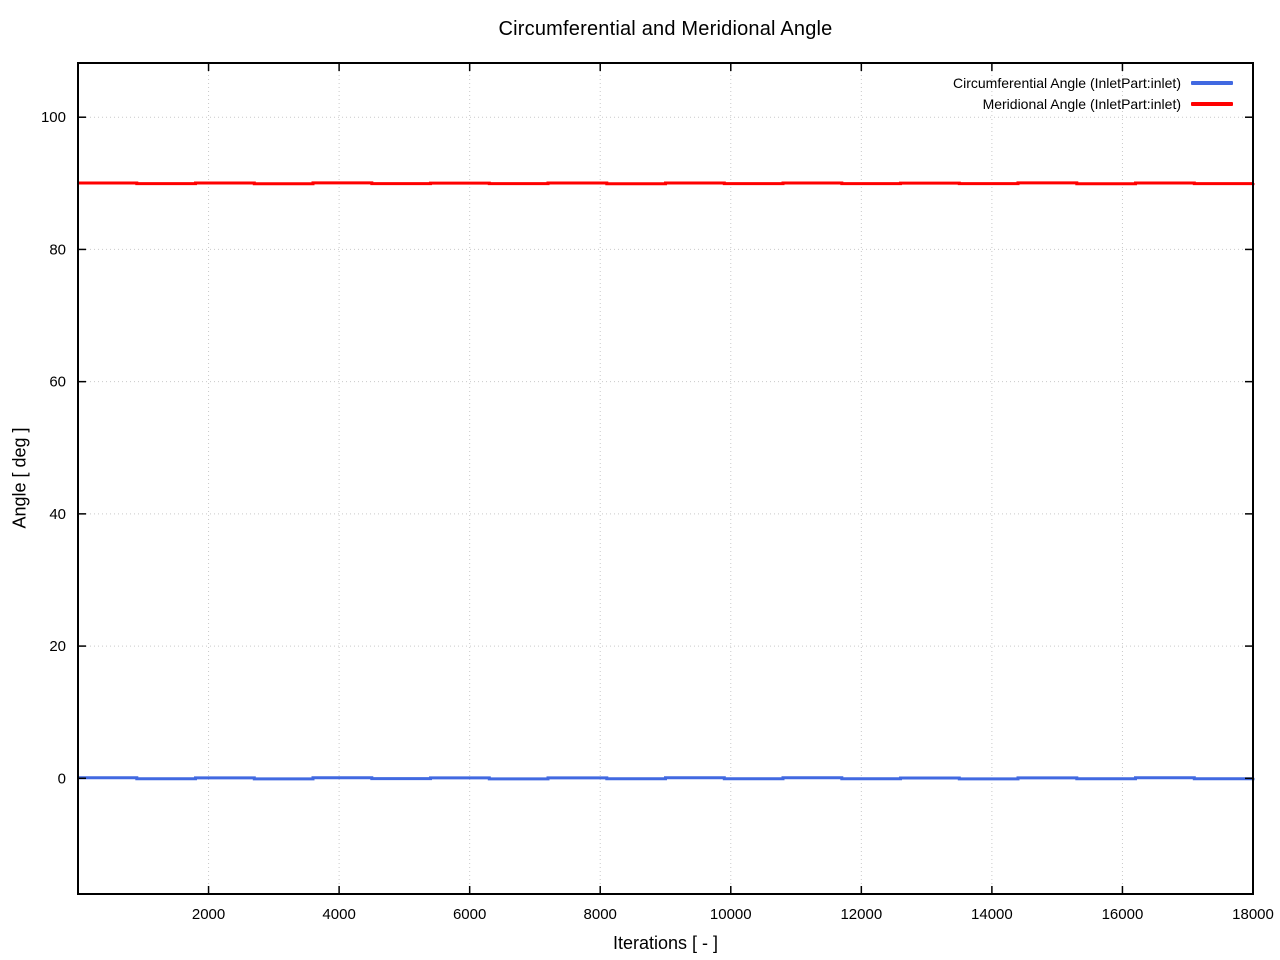 The height and width of the screenshot is (960, 1280). Describe the element at coordinates (1123, 914) in the screenshot. I see `x-tick-label: 16000` at that location.